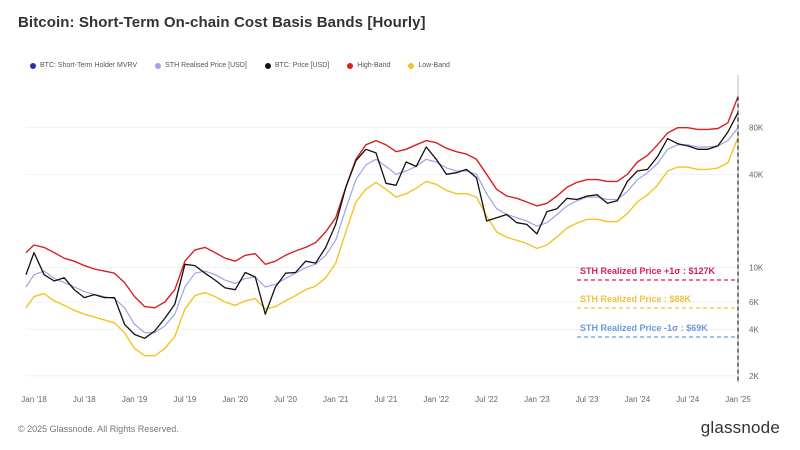 The height and width of the screenshot is (450, 800). Describe the element at coordinates (350, 65) in the screenshot. I see `legend-dot-high-band` at that location.